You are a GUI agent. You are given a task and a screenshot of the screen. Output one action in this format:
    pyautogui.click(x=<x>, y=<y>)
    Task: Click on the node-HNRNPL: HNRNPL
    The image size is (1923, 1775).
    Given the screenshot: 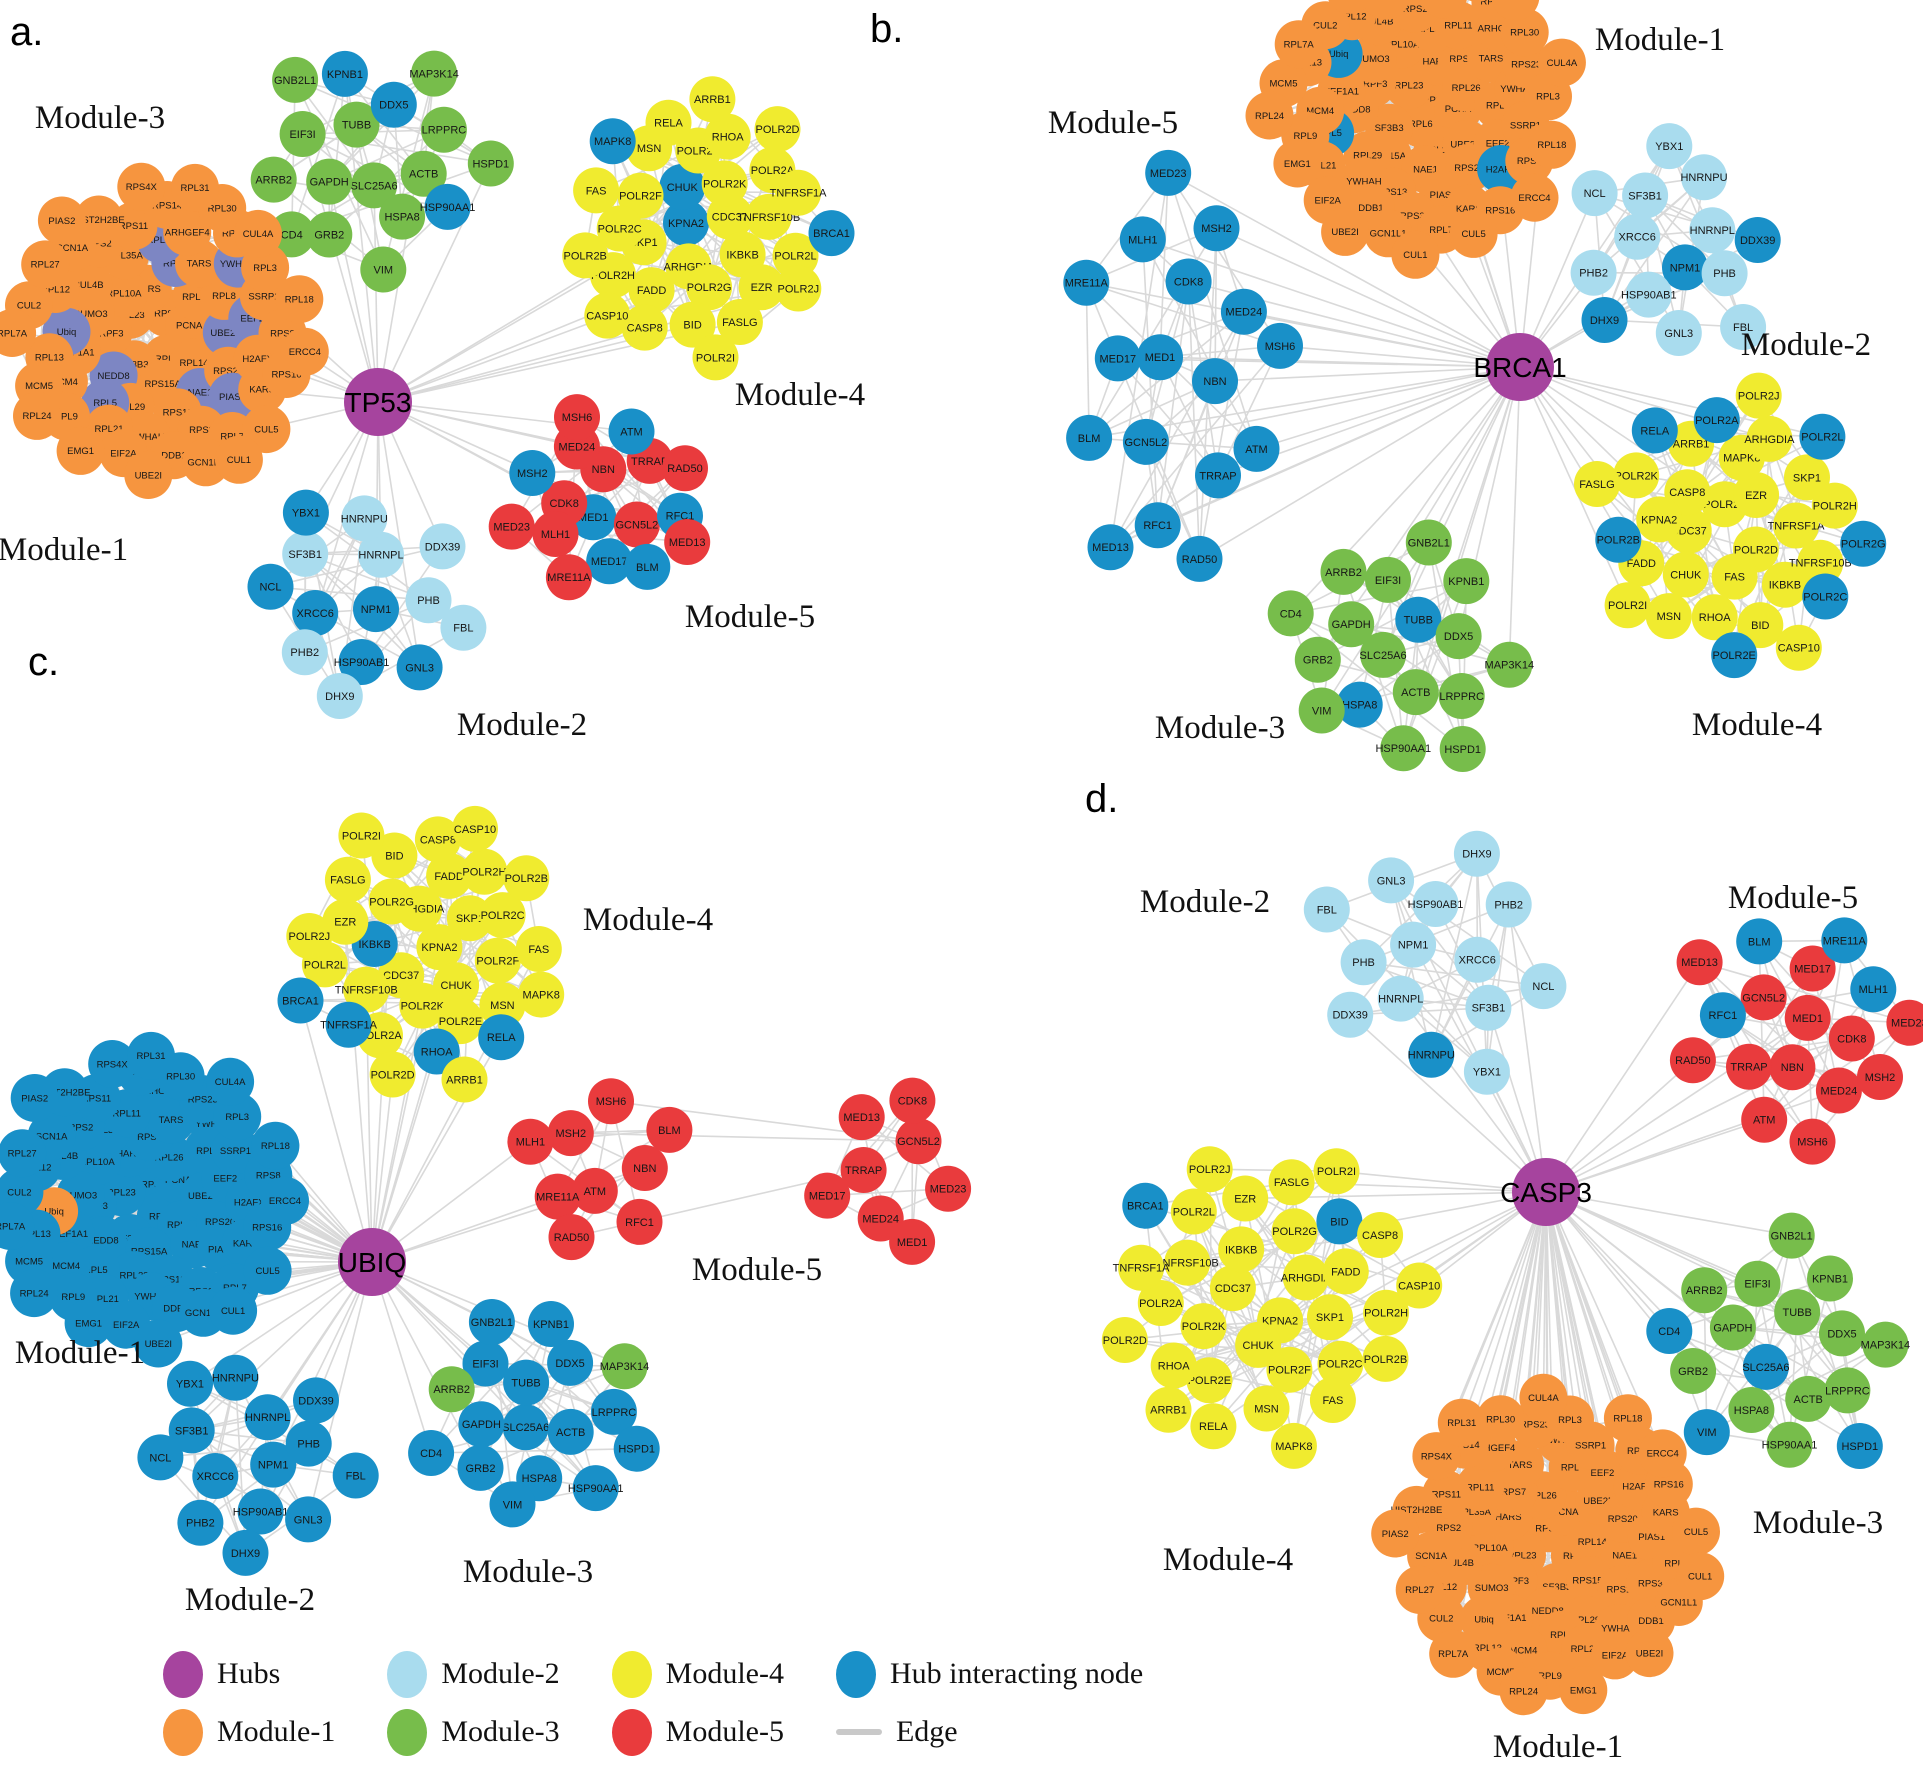 What is the action you would take?
    pyautogui.click(x=381, y=554)
    